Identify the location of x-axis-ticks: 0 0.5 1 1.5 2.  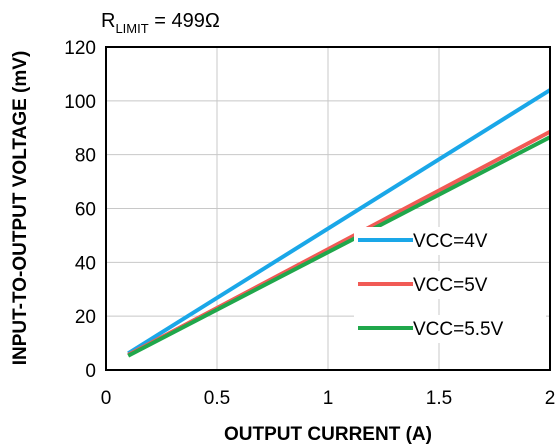
(328, 398).